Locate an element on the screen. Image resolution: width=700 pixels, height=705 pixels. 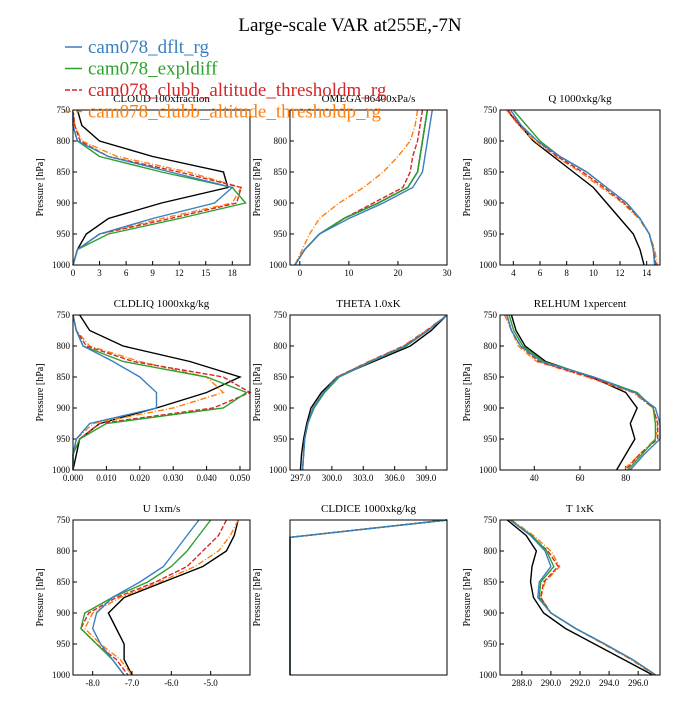
x-tick-label: 0.050 is located at coordinates (240, 478).